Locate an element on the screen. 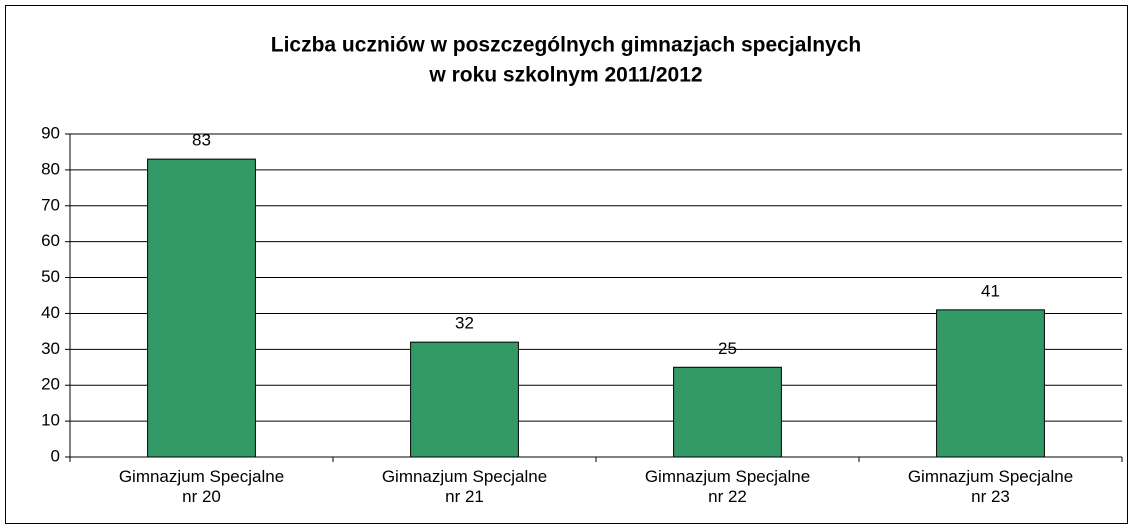 This screenshot has height=529, width=1133. y-tick-label: 70 is located at coordinates (50, 204).